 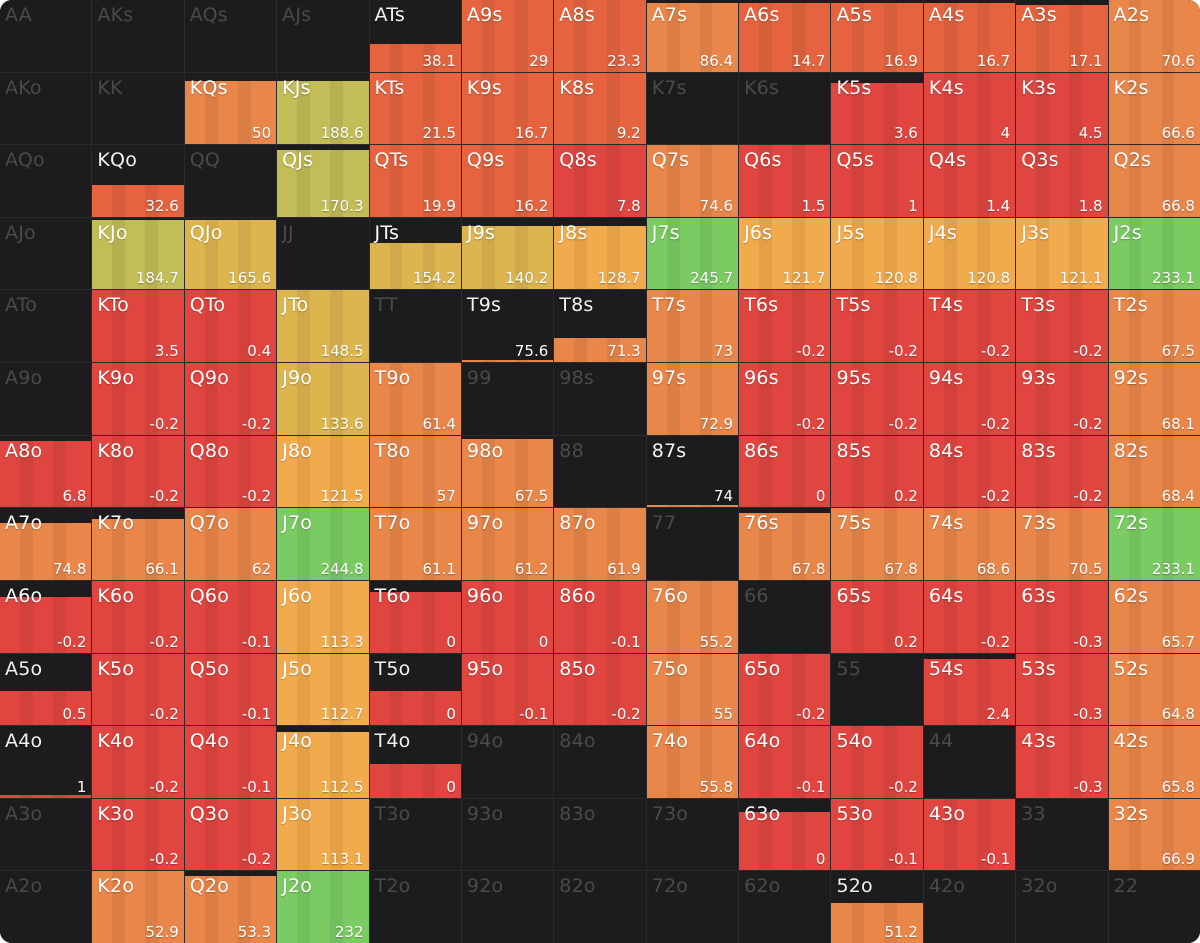 I want to click on hand-cell-Q4s: Q4s 1.4, so click(x=969, y=181).